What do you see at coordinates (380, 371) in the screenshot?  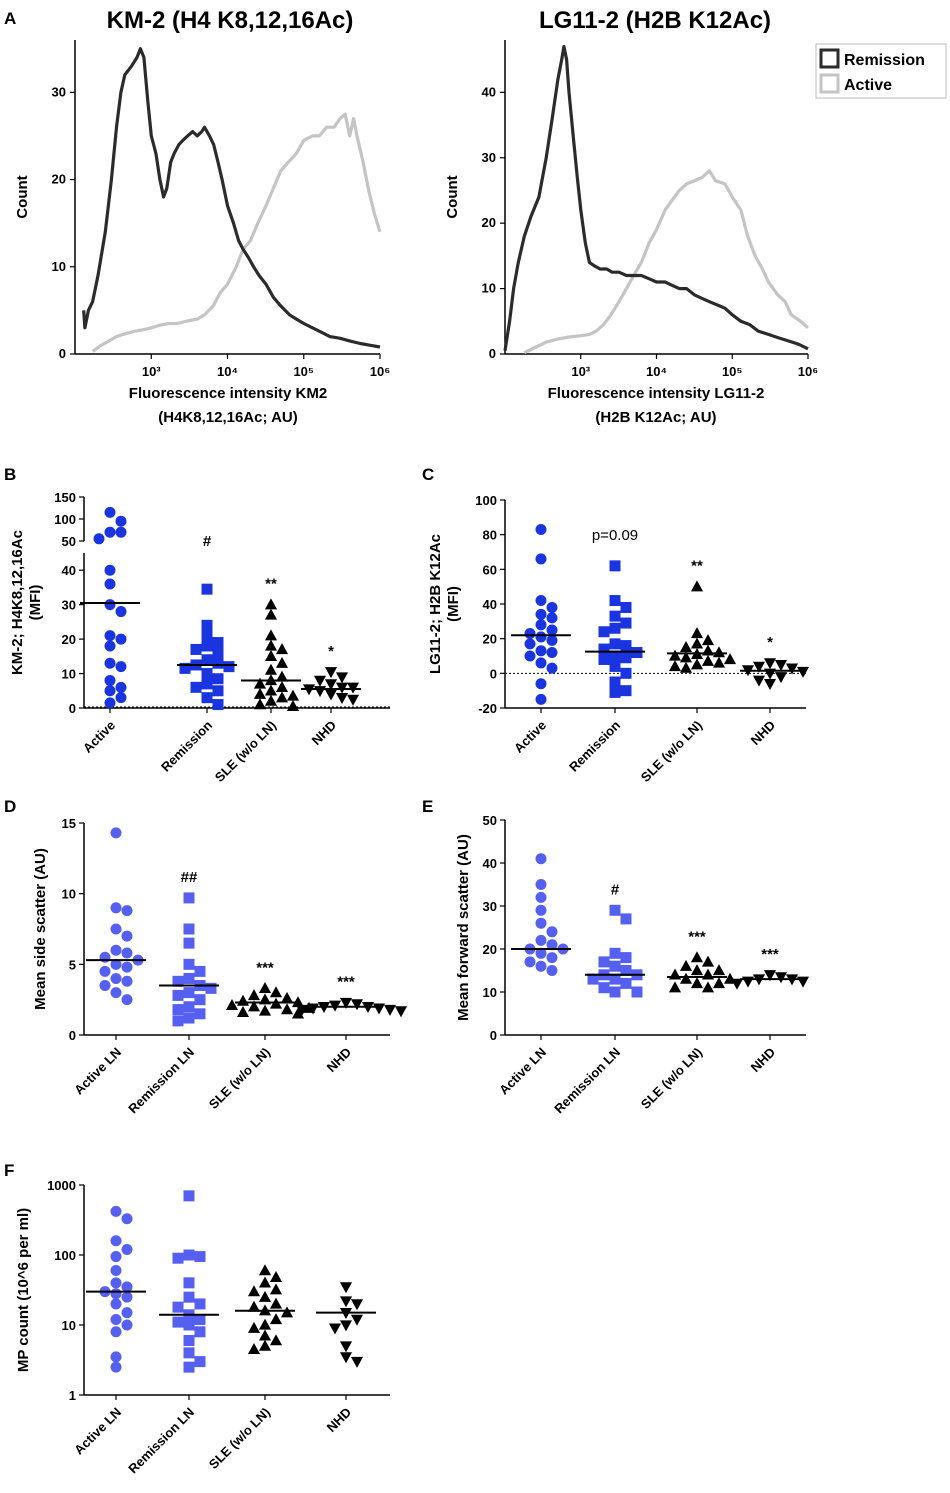 I see `x-tick-label: 10⁶` at bounding box center [380, 371].